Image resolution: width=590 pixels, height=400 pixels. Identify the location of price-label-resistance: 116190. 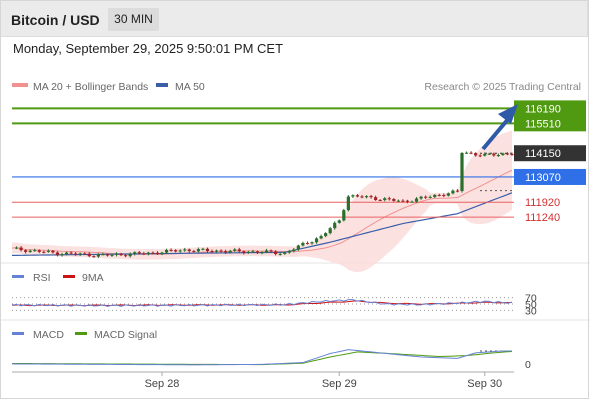
(543, 109).